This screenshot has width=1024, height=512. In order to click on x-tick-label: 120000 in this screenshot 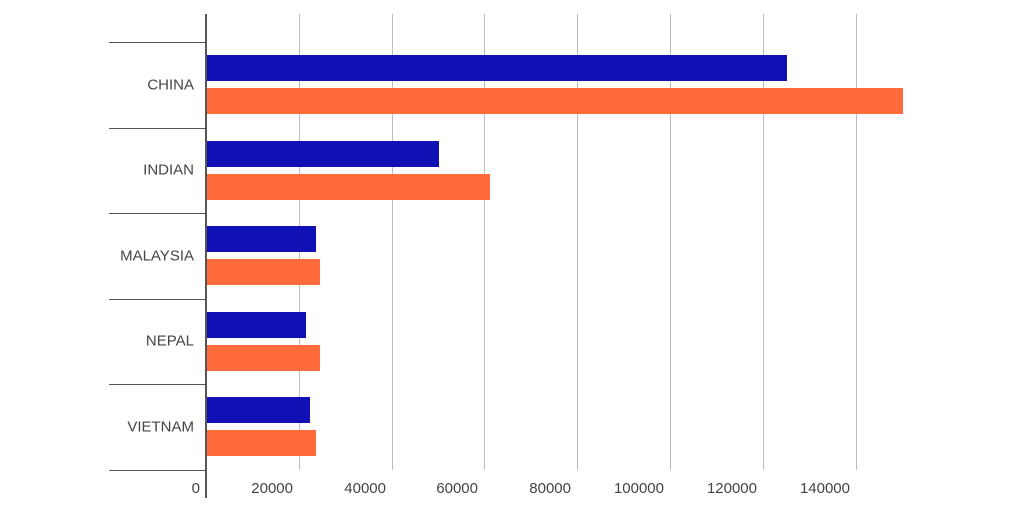, I will do `click(731, 488)`.